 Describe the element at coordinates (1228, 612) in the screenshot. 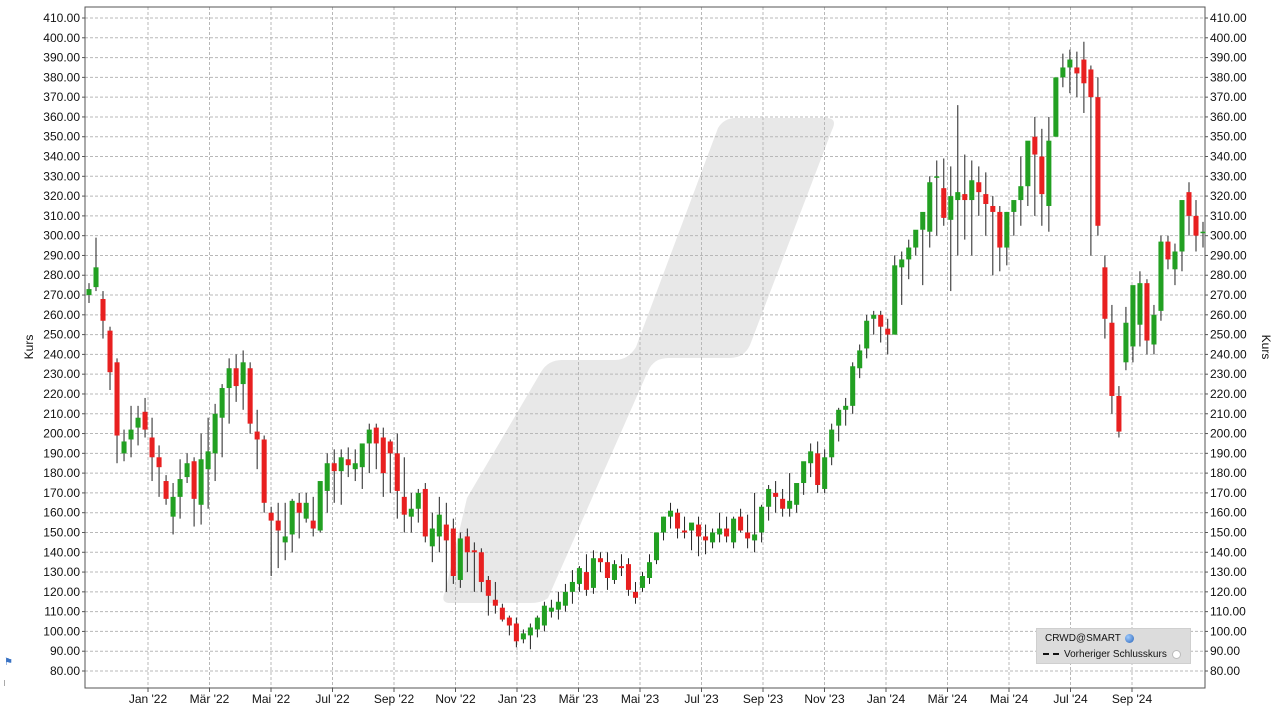

I see `y-tick-label-right: 110.00` at that location.